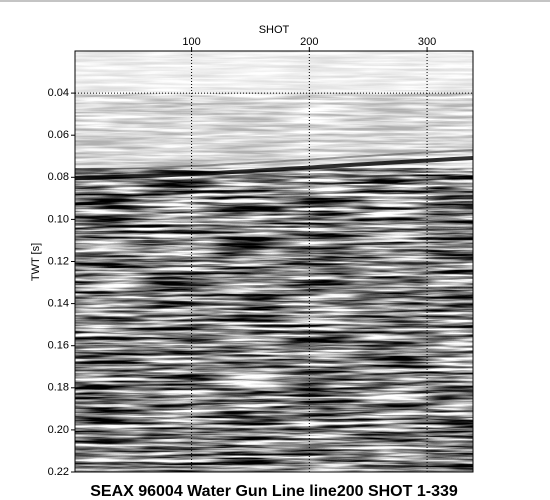  What do you see at coordinates (36, 262) in the screenshot?
I see `y-axis-label: TWT [s]` at bounding box center [36, 262].